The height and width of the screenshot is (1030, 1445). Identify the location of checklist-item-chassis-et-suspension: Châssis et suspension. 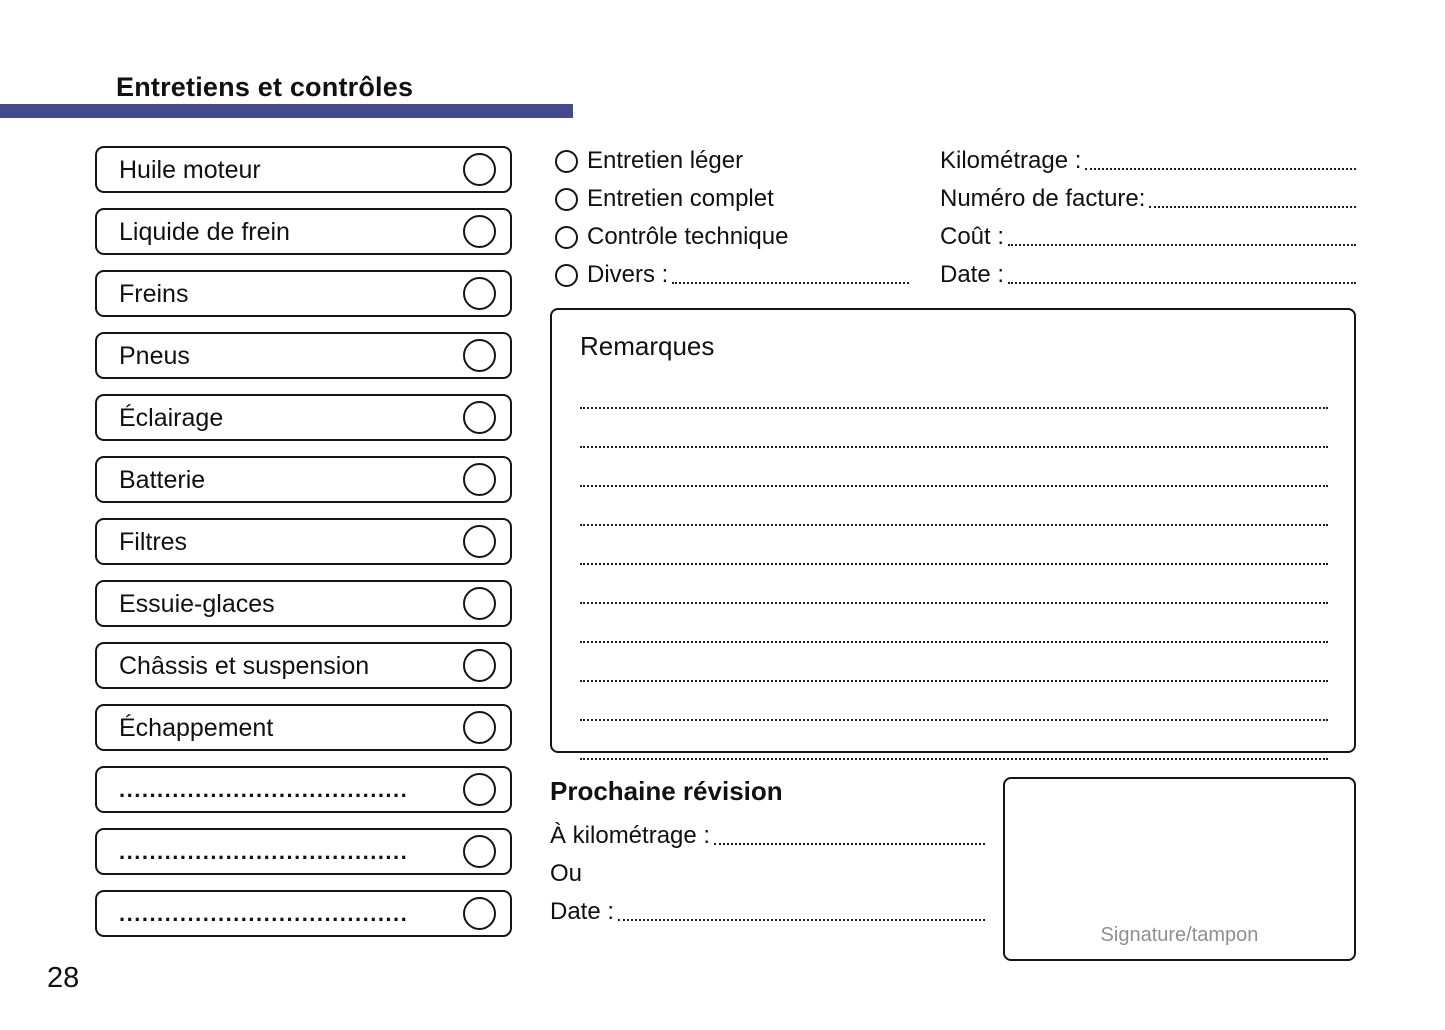
(303, 665).